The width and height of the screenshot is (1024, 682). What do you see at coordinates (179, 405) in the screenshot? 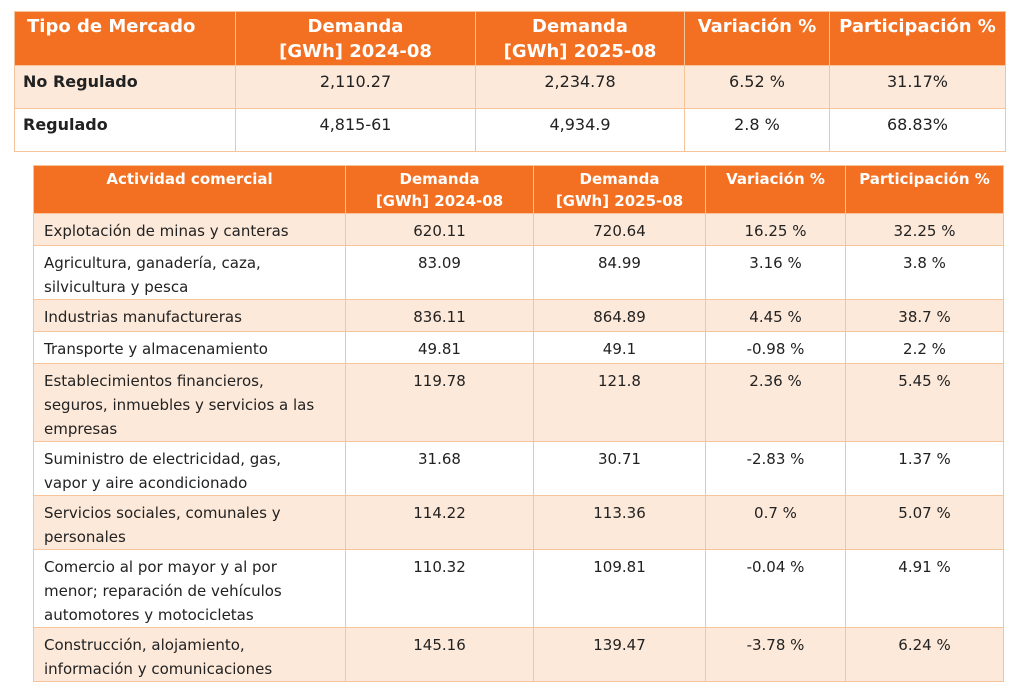
I see `activity-label-line: seguros, inmuebles y servicios a las` at bounding box center [179, 405].